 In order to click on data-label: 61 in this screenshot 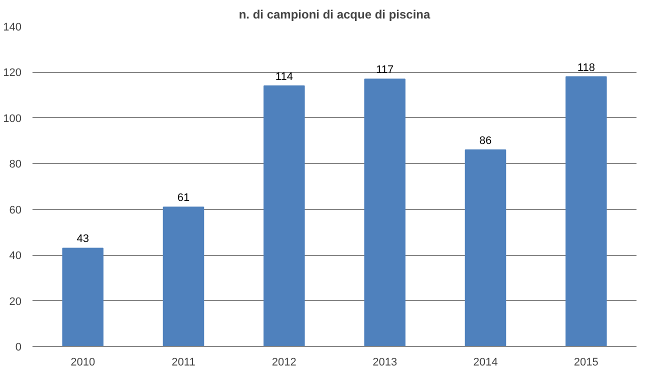, I will do `click(183, 198)`.